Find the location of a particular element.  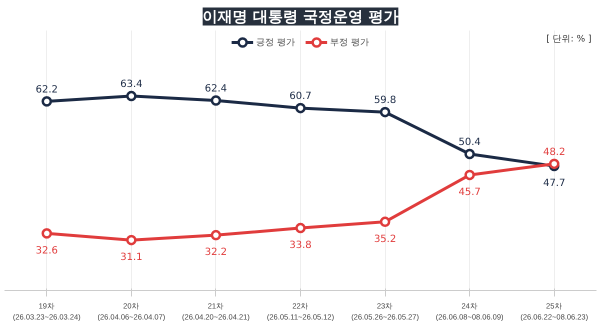

data-label: 31.1 is located at coordinates (131, 258).